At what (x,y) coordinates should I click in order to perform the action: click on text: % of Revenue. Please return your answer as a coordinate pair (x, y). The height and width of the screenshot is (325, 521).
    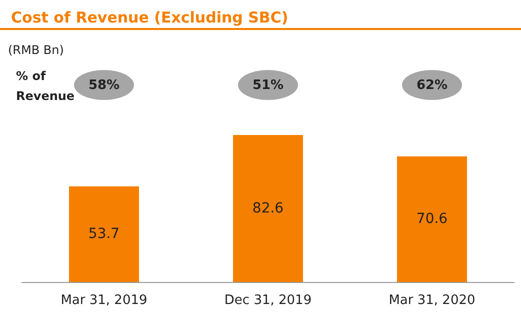
    Looking at the image, I should click on (45, 86).